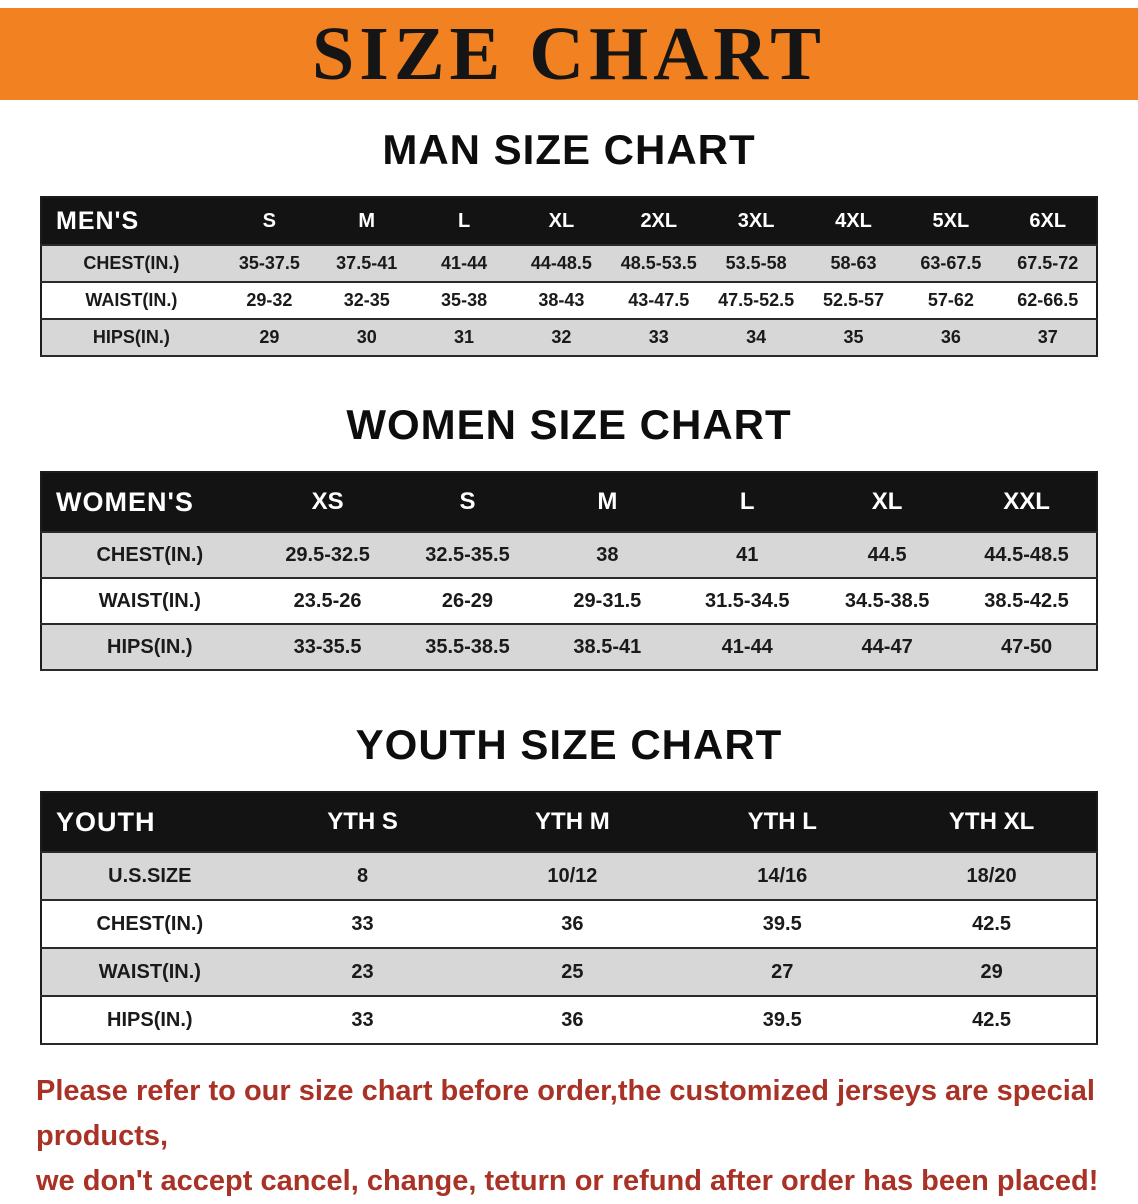 The height and width of the screenshot is (1204, 1138). Describe the element at coordinates (572, 972) in the screenshot. I see `table-cell: 25` at that location.